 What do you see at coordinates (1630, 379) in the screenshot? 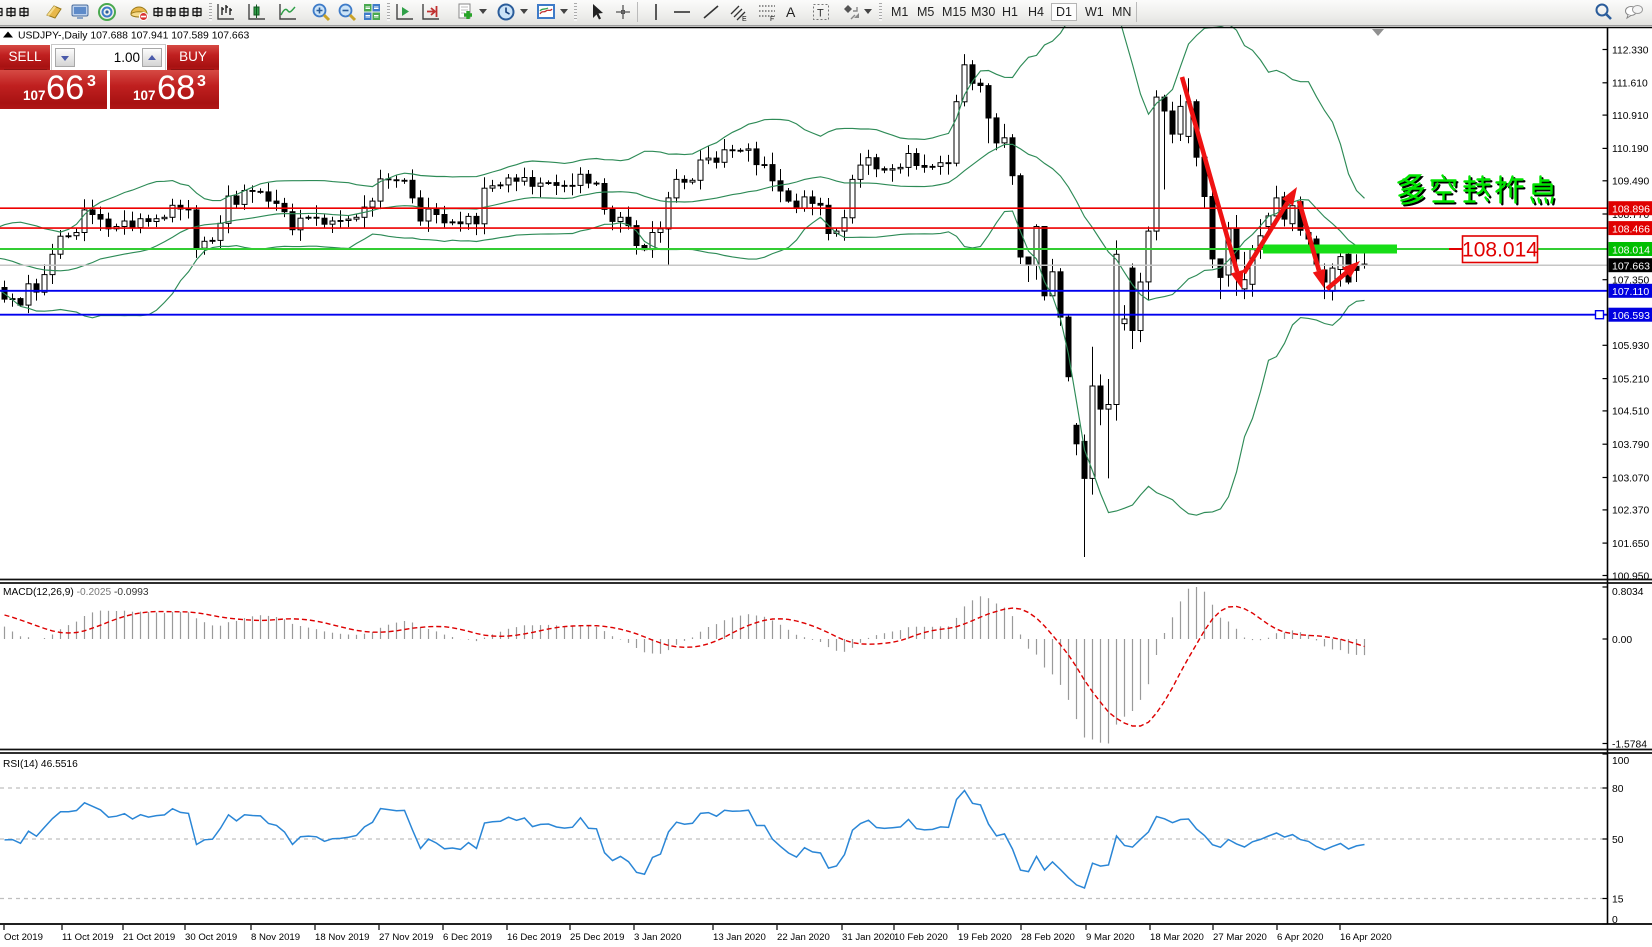
I see `svg-text: 105.210` at bounding box center [1630, 379].